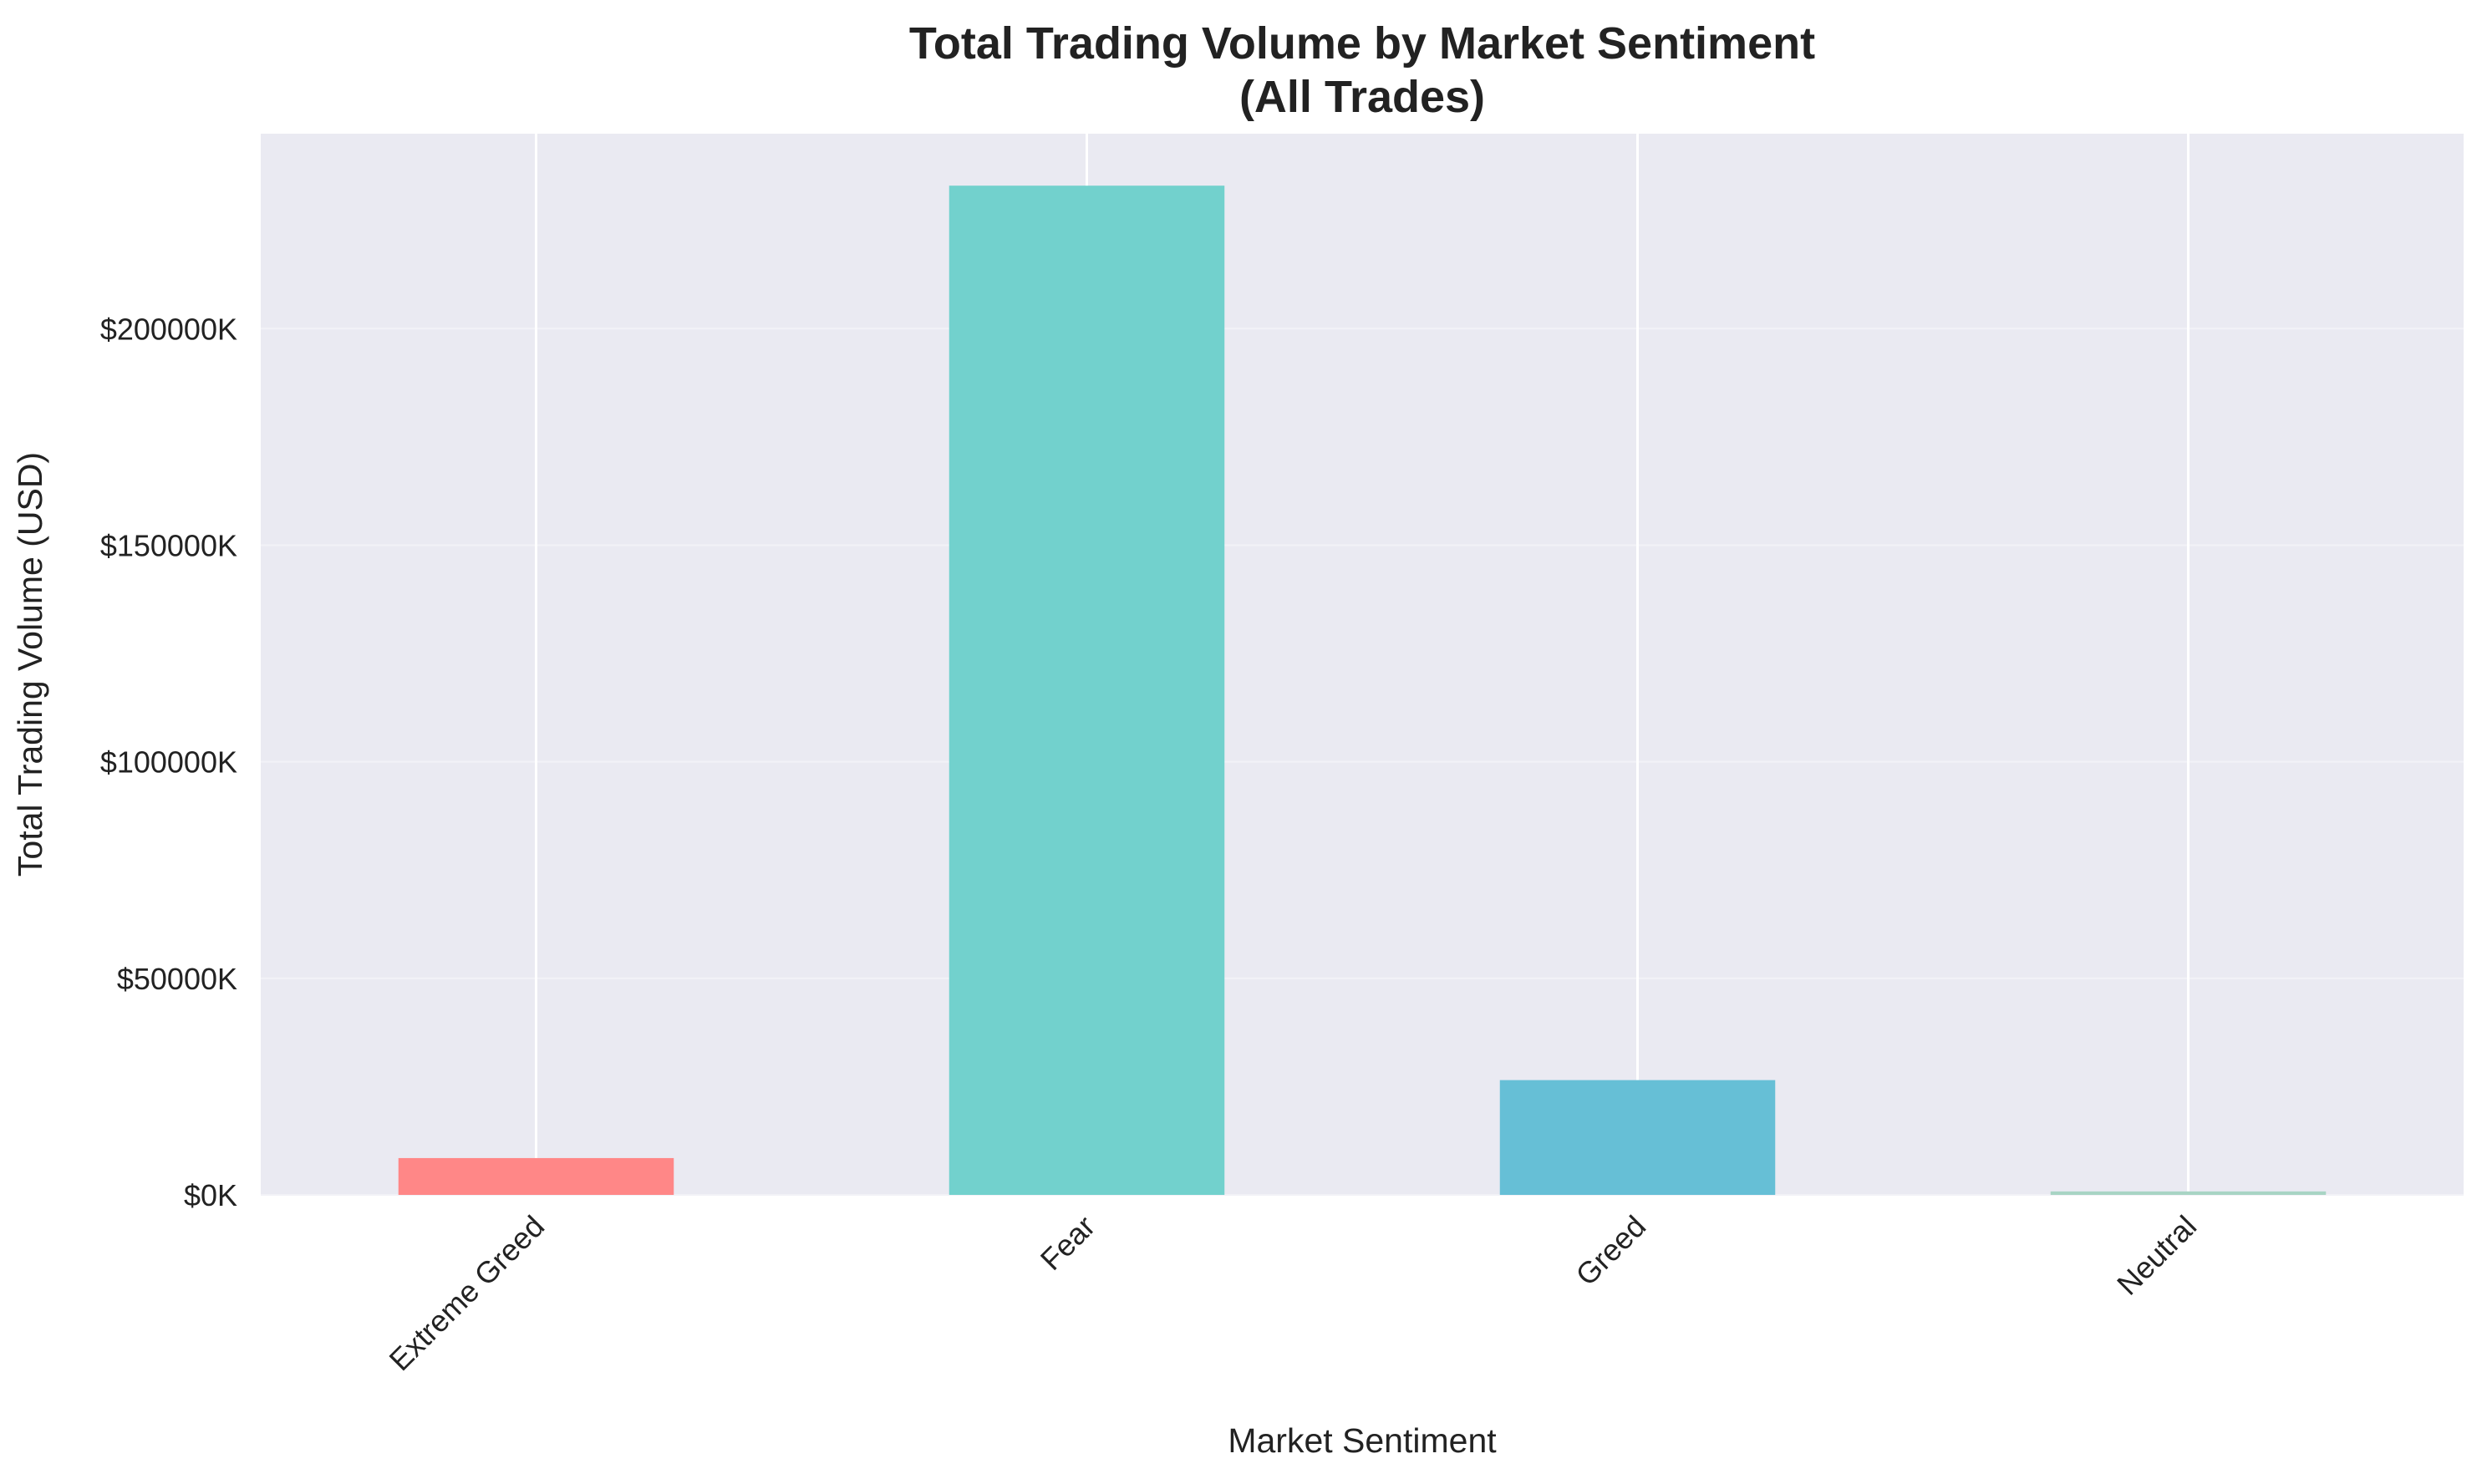  What do you see at coordinates (30, 664) in the screenshot?
I see `y-axis-label: Total Trading Volume (USD)` at bounding box center [30, 664].